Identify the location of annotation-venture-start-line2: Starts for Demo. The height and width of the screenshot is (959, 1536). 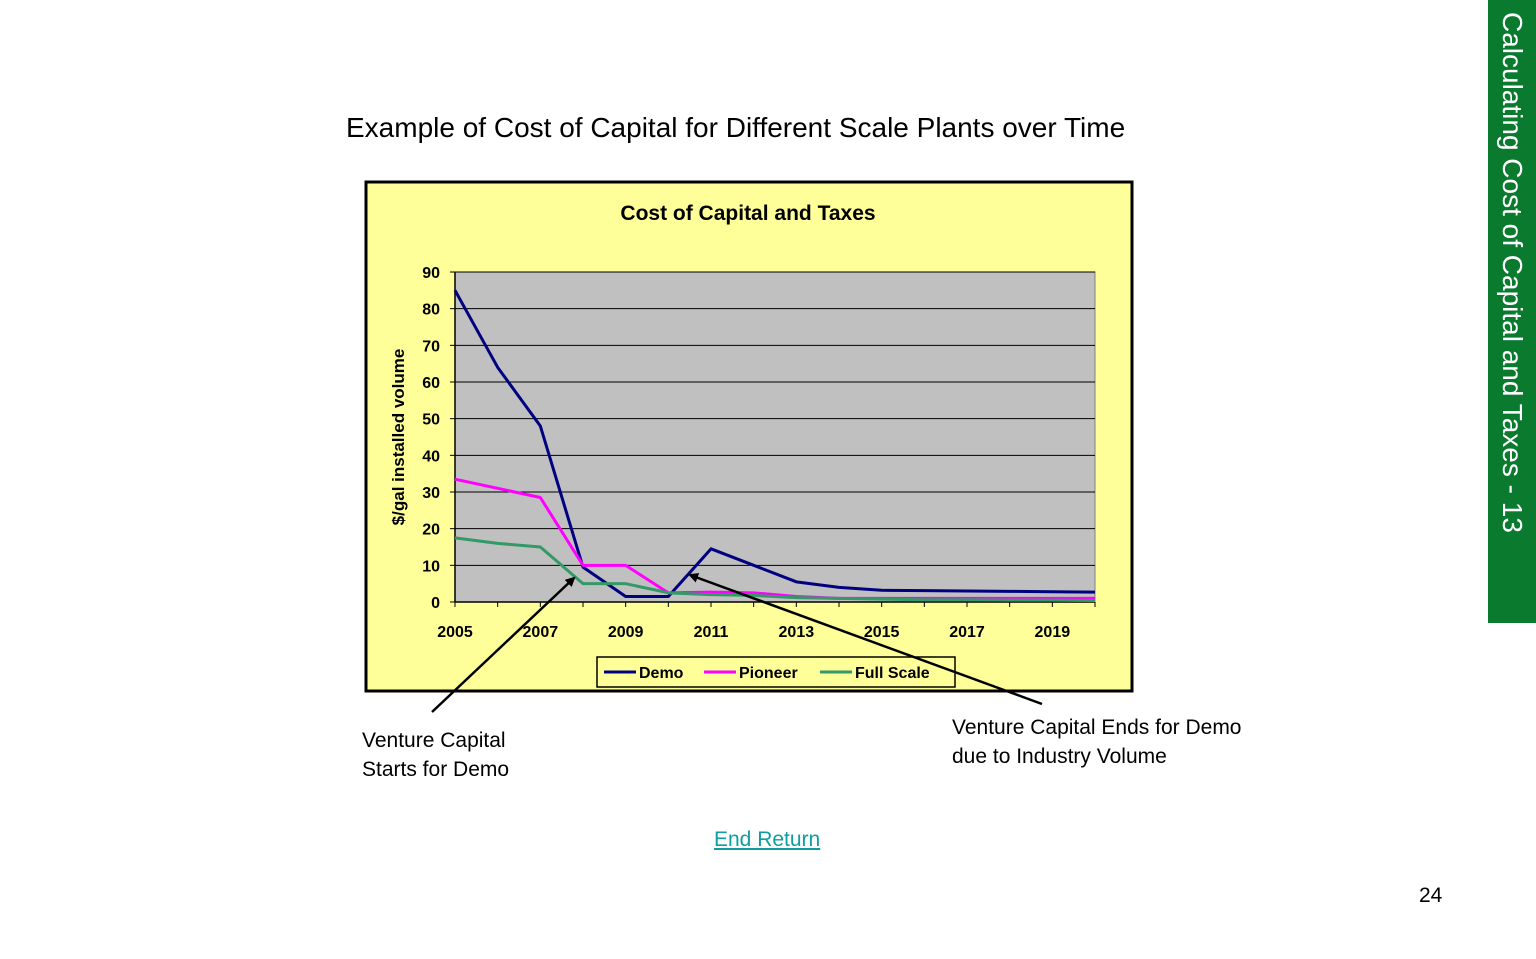
(436, 769).